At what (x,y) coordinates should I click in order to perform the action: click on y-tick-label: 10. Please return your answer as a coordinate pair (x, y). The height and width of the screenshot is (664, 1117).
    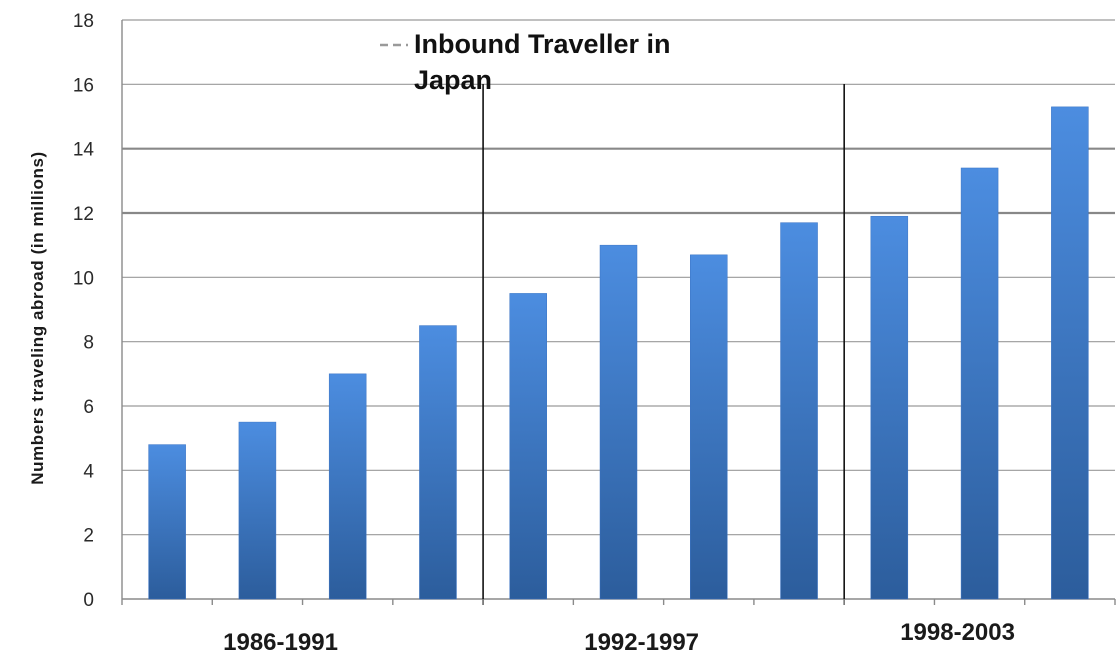
    Looking at the image, I should click on (83, 278).